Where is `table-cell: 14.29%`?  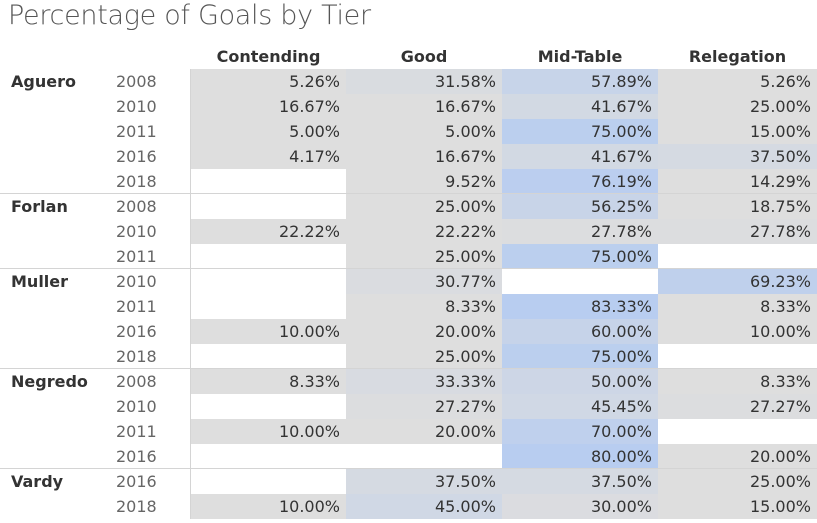
table-cell: 14.29% is located at coordinates (737, 181).